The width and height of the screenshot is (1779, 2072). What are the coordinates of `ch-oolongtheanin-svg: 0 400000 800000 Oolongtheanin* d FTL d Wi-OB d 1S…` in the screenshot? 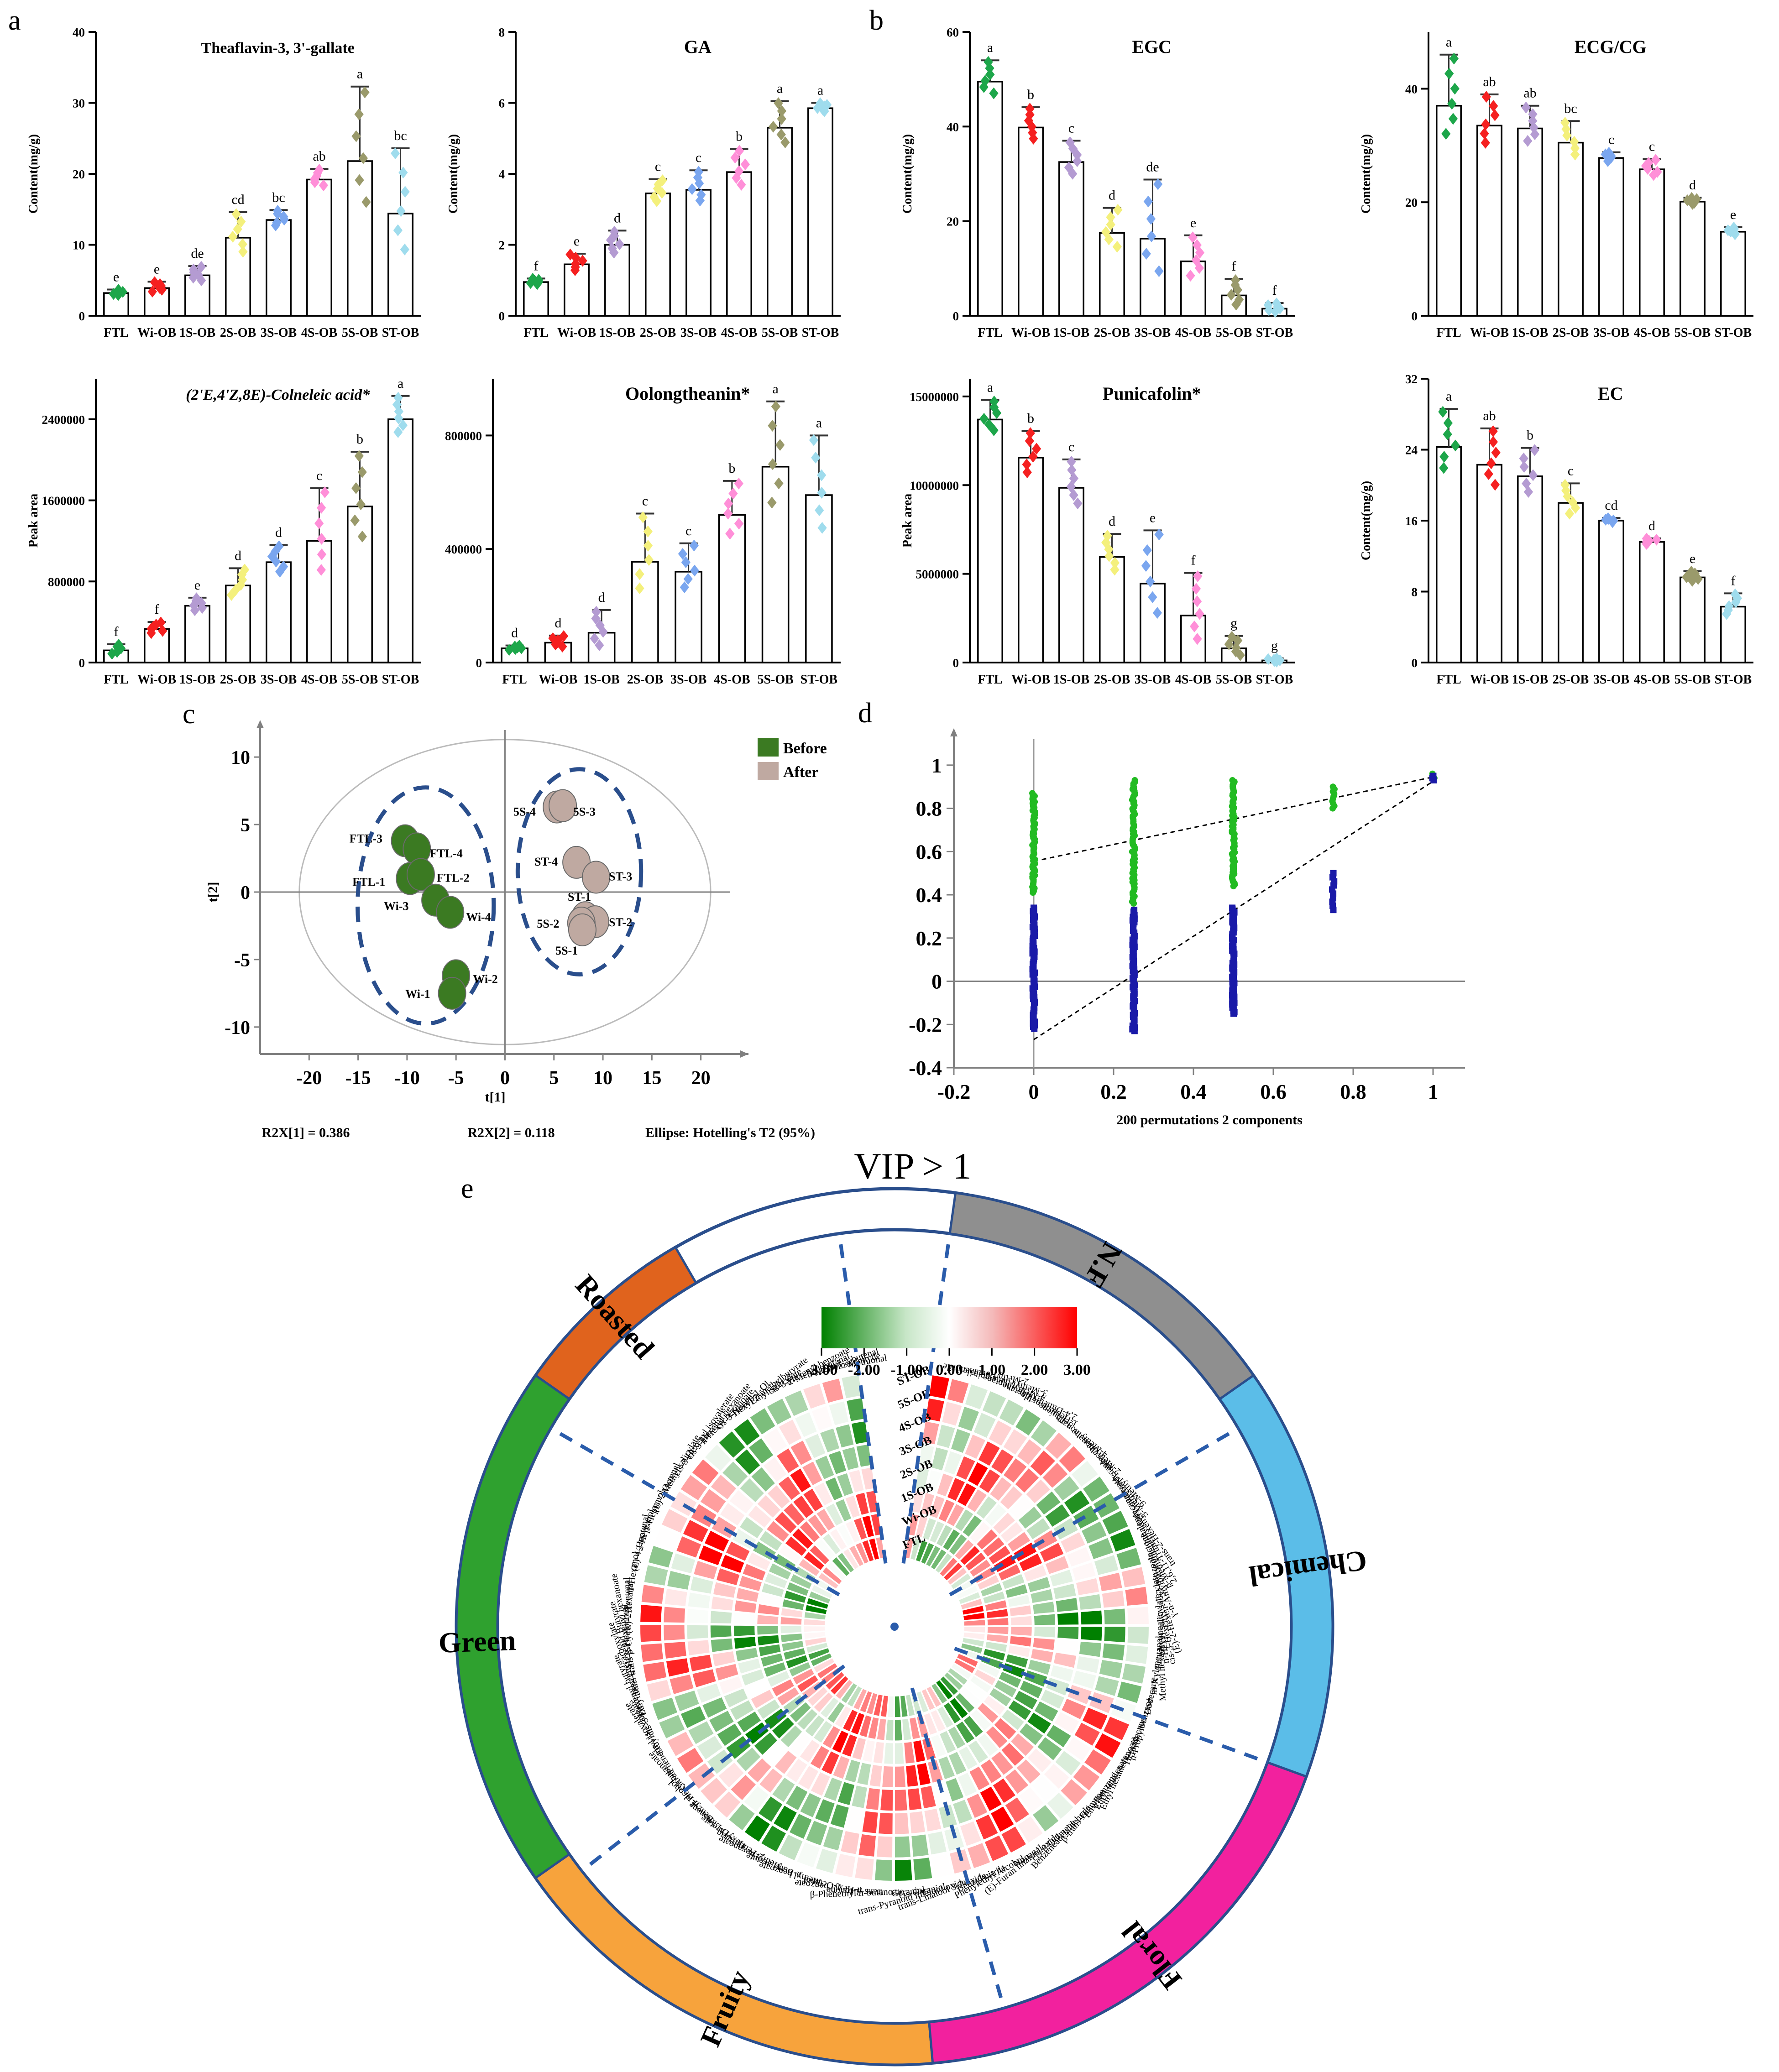 It's located at (643, 533).